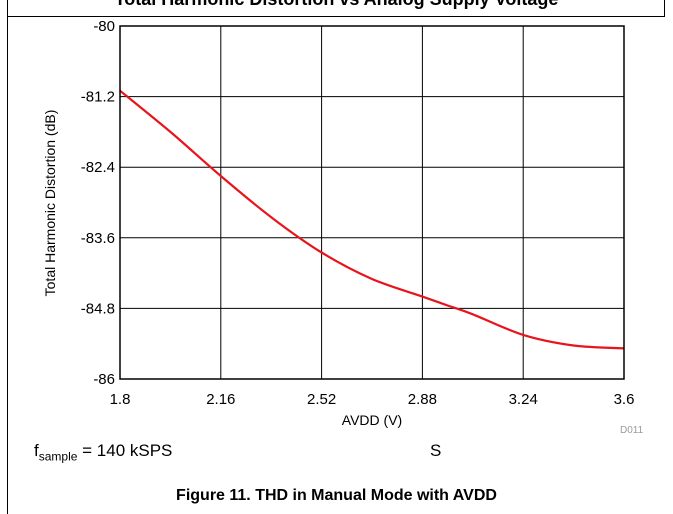 The height and width of the screenshot is (514, 673). Describe the element at coordinates (50, 203) in the screenshot. I see `y-axis-label: Total Harmonic Distortion (dB)` at that location.